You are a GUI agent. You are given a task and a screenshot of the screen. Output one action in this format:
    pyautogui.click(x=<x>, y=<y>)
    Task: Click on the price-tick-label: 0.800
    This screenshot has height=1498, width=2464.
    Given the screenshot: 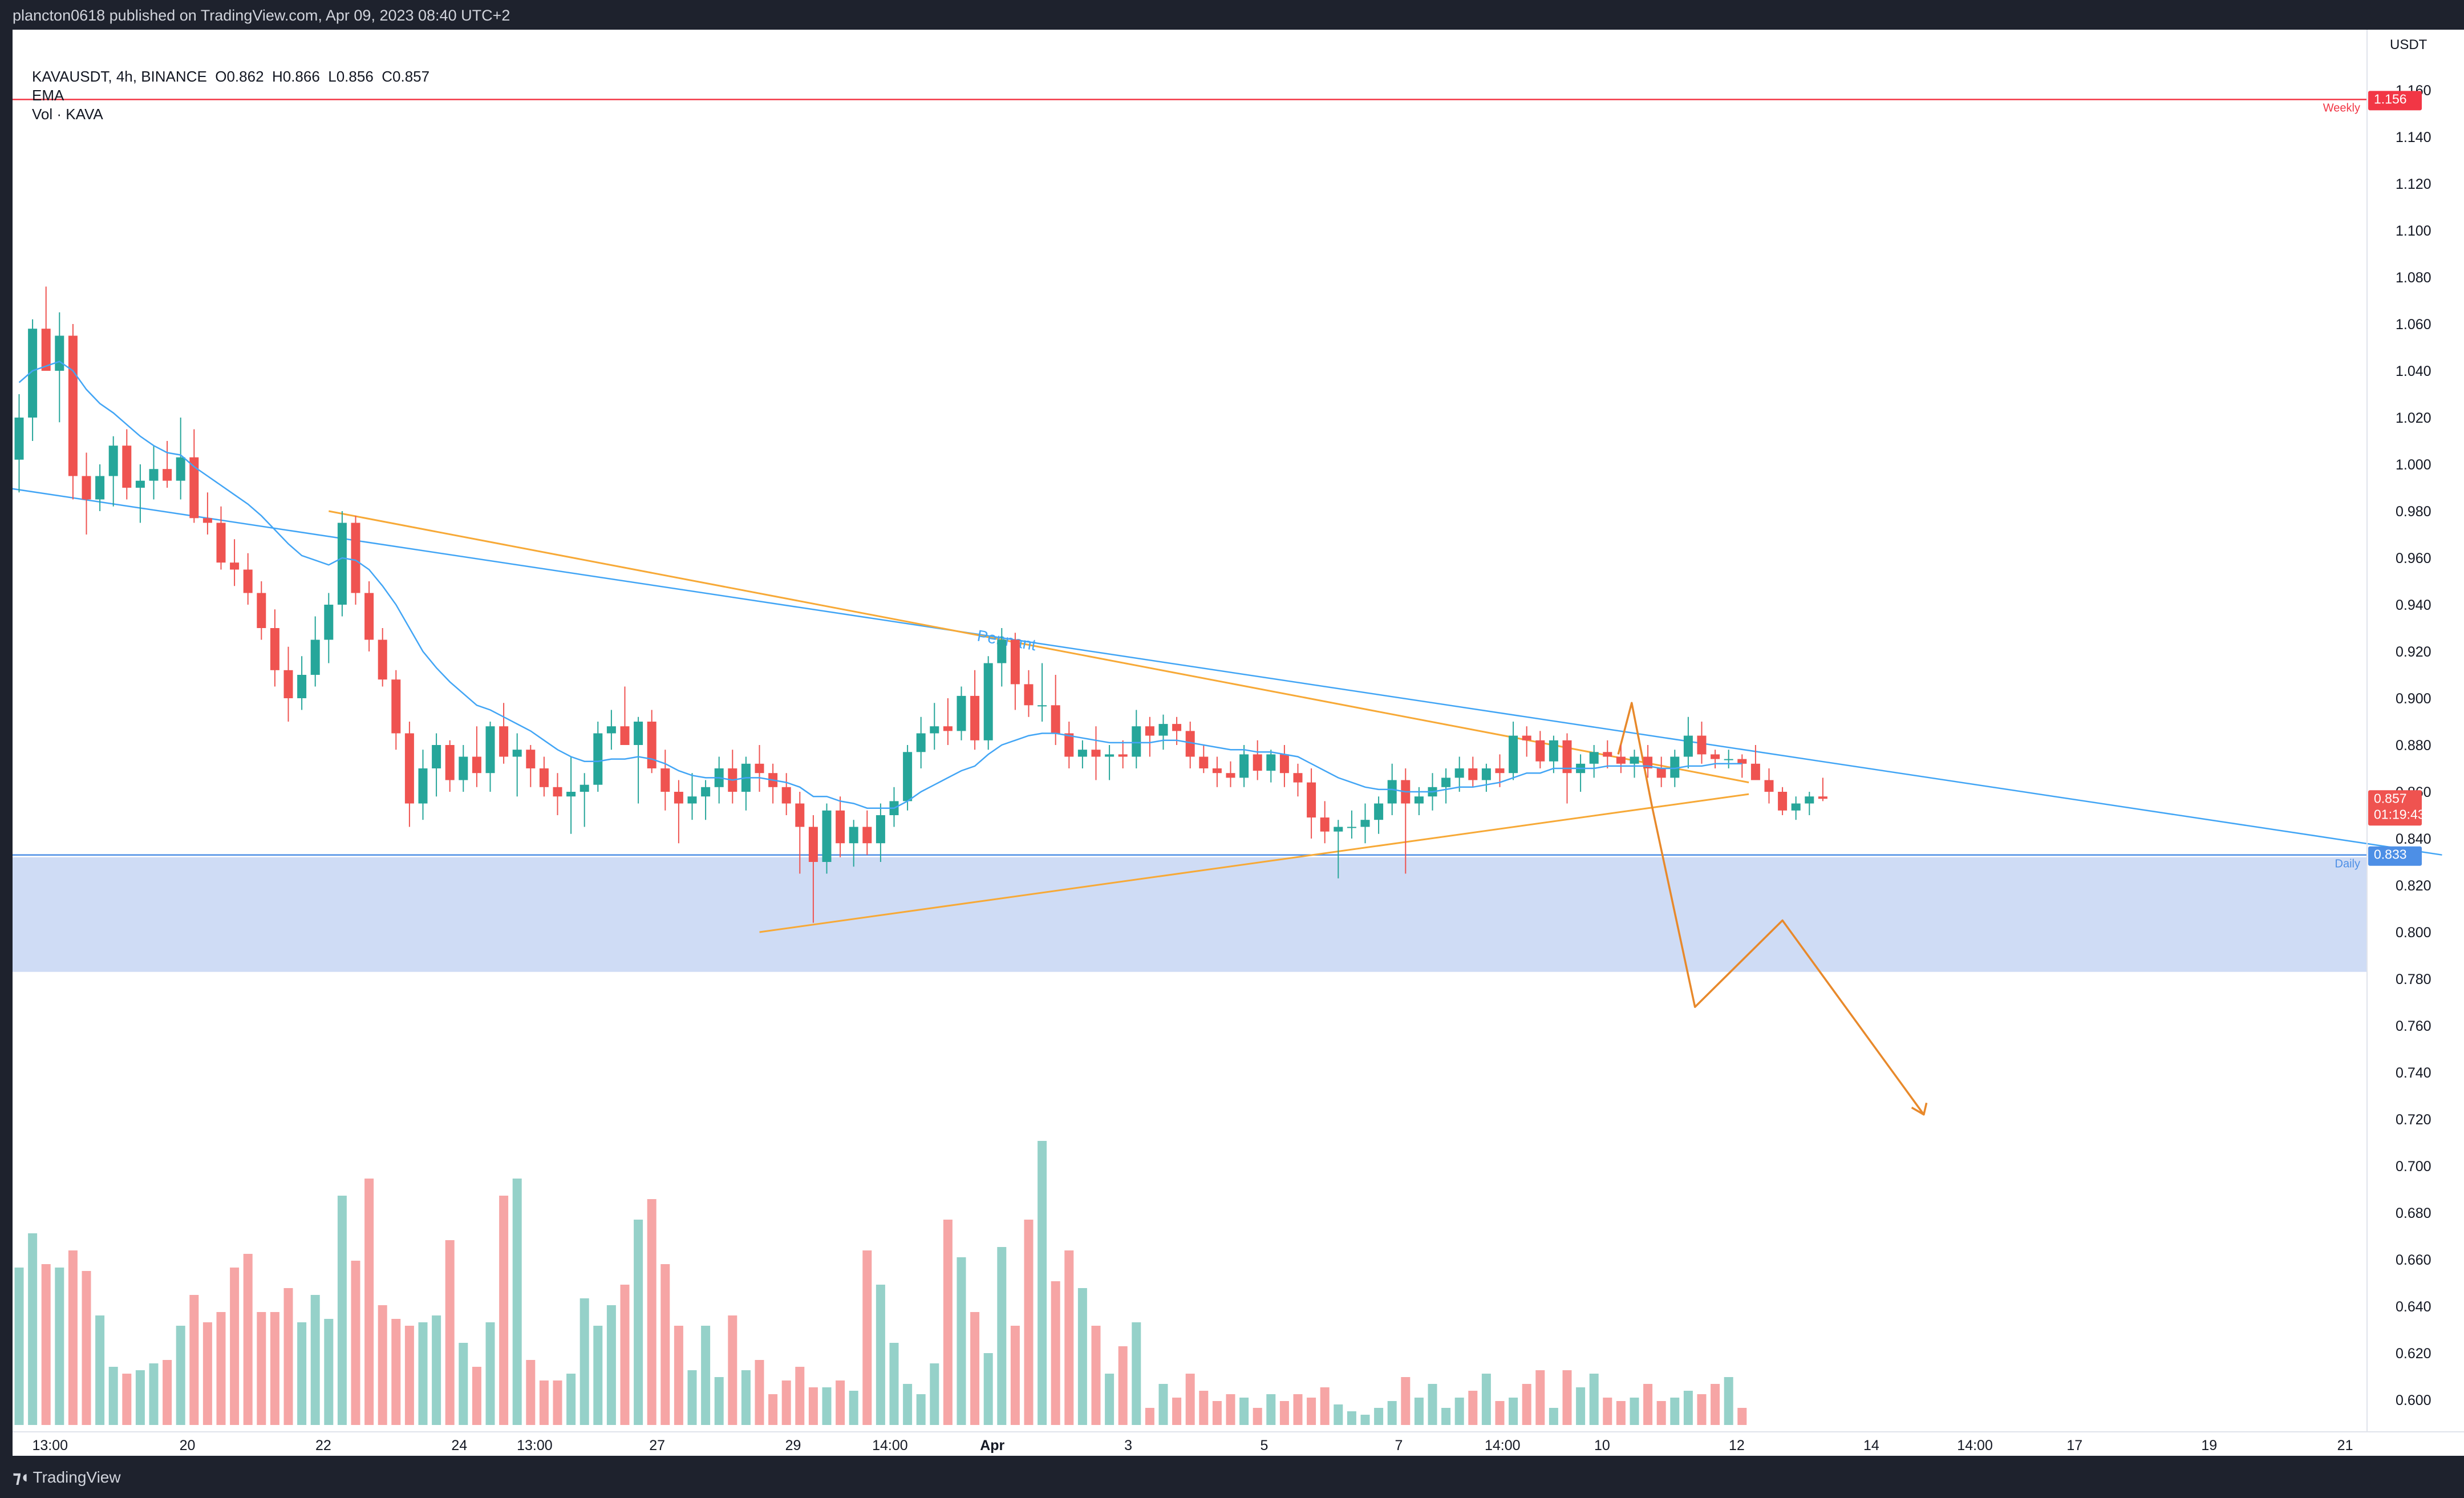 What is the action you would take?
    pyautogui.click(x=2413, y=933)
    